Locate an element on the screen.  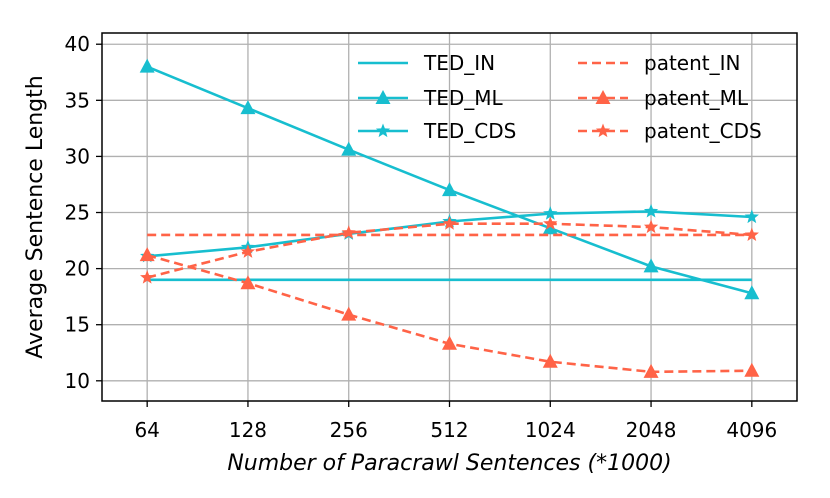
x-tick-label: 1024 is located at coordinates (550, 430).